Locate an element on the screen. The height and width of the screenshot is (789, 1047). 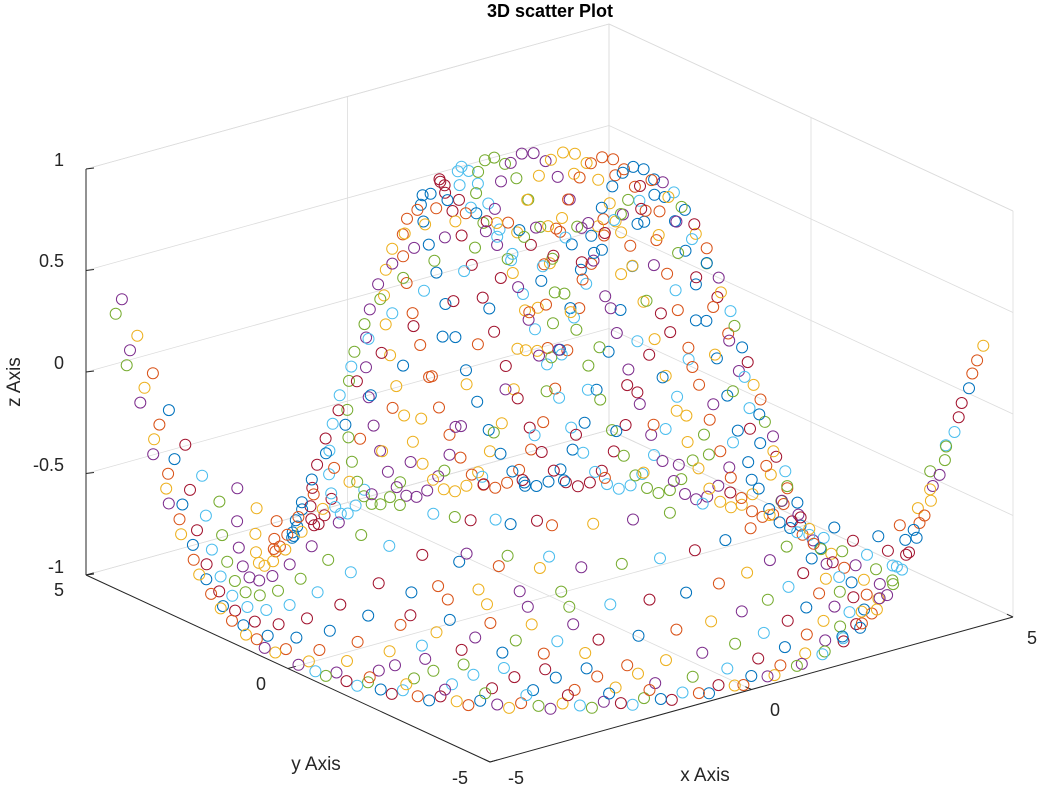
z-tick-label-neg0_5: -0.5 is located at coordinates (48, 465).